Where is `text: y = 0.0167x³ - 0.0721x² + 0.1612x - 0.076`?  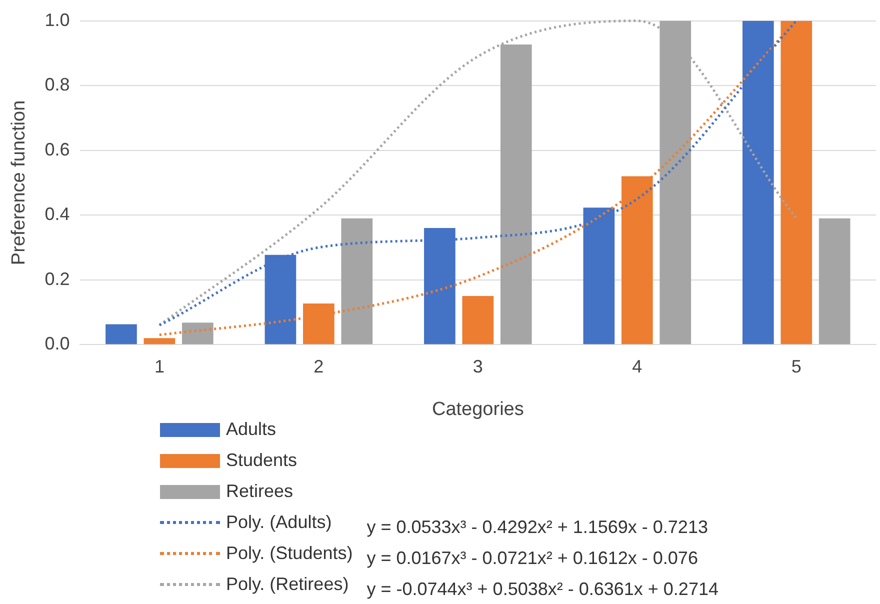
text: y = 0.0167x³ - 0.0721x² + 0.1612x - 0.076 is located at coordinates (532, 558).